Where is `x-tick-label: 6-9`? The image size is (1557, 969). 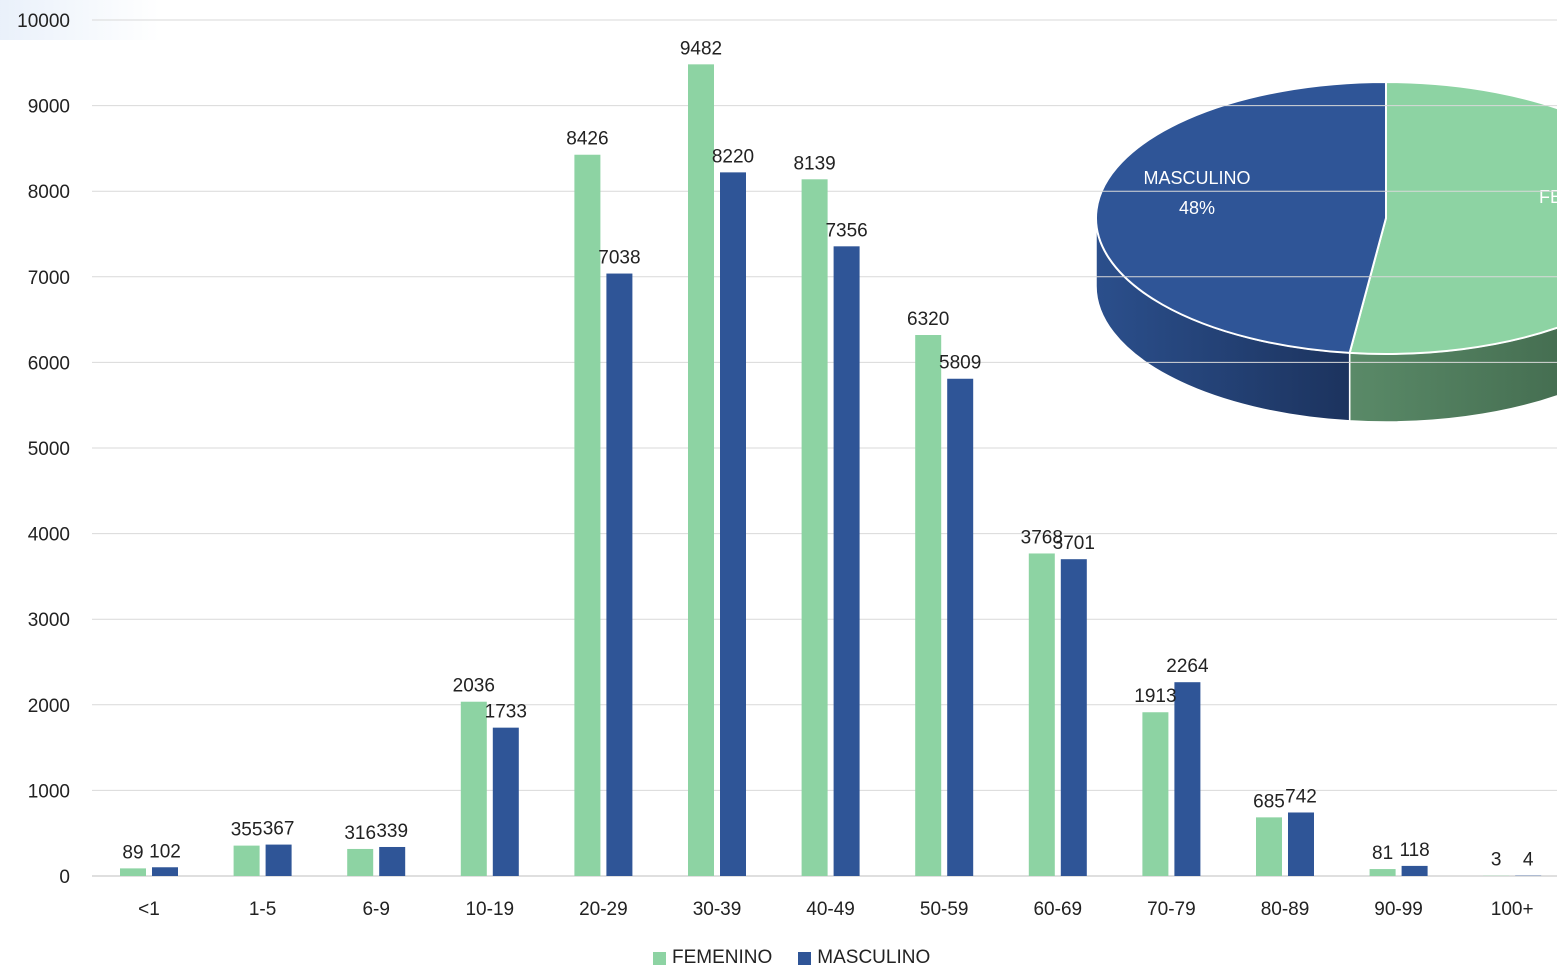
x-tick-label: 6-9 is located at coordinates (375, 909).